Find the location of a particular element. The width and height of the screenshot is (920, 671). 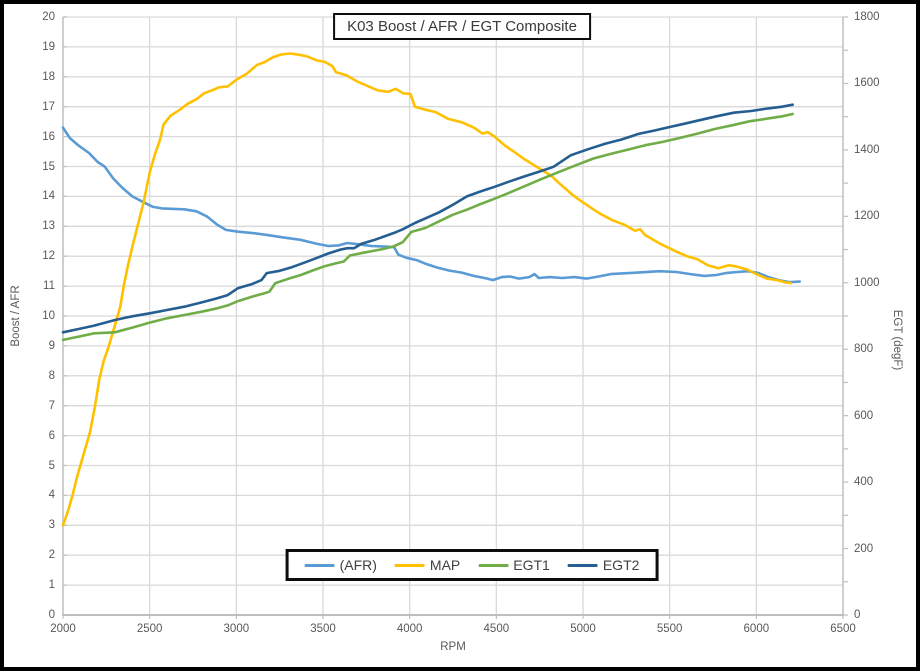

y-left-tick-label: 19 is located at coordinates (48, 46).